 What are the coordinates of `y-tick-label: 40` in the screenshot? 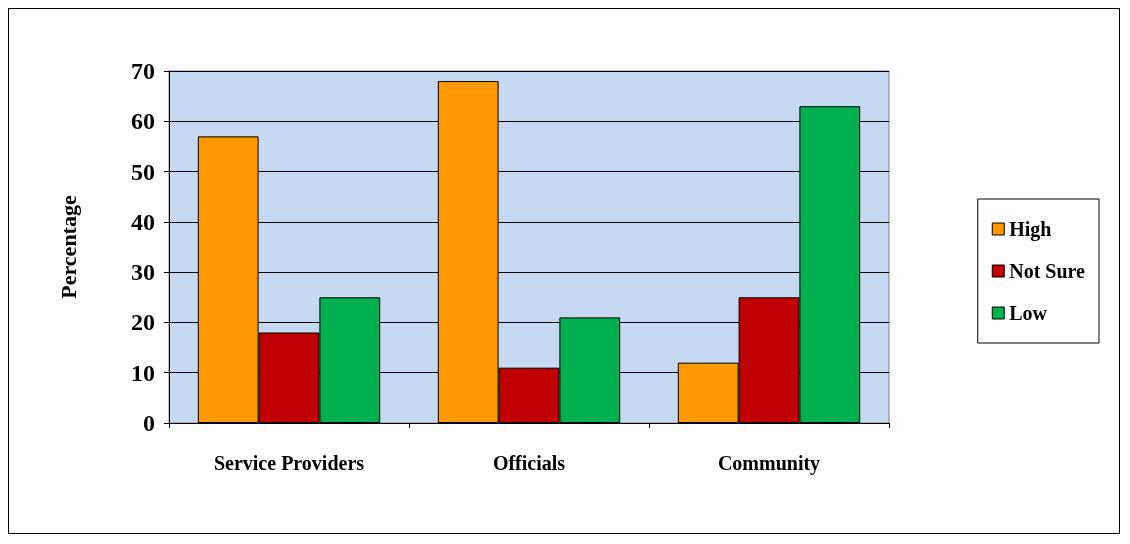 It's located at (143, 221).